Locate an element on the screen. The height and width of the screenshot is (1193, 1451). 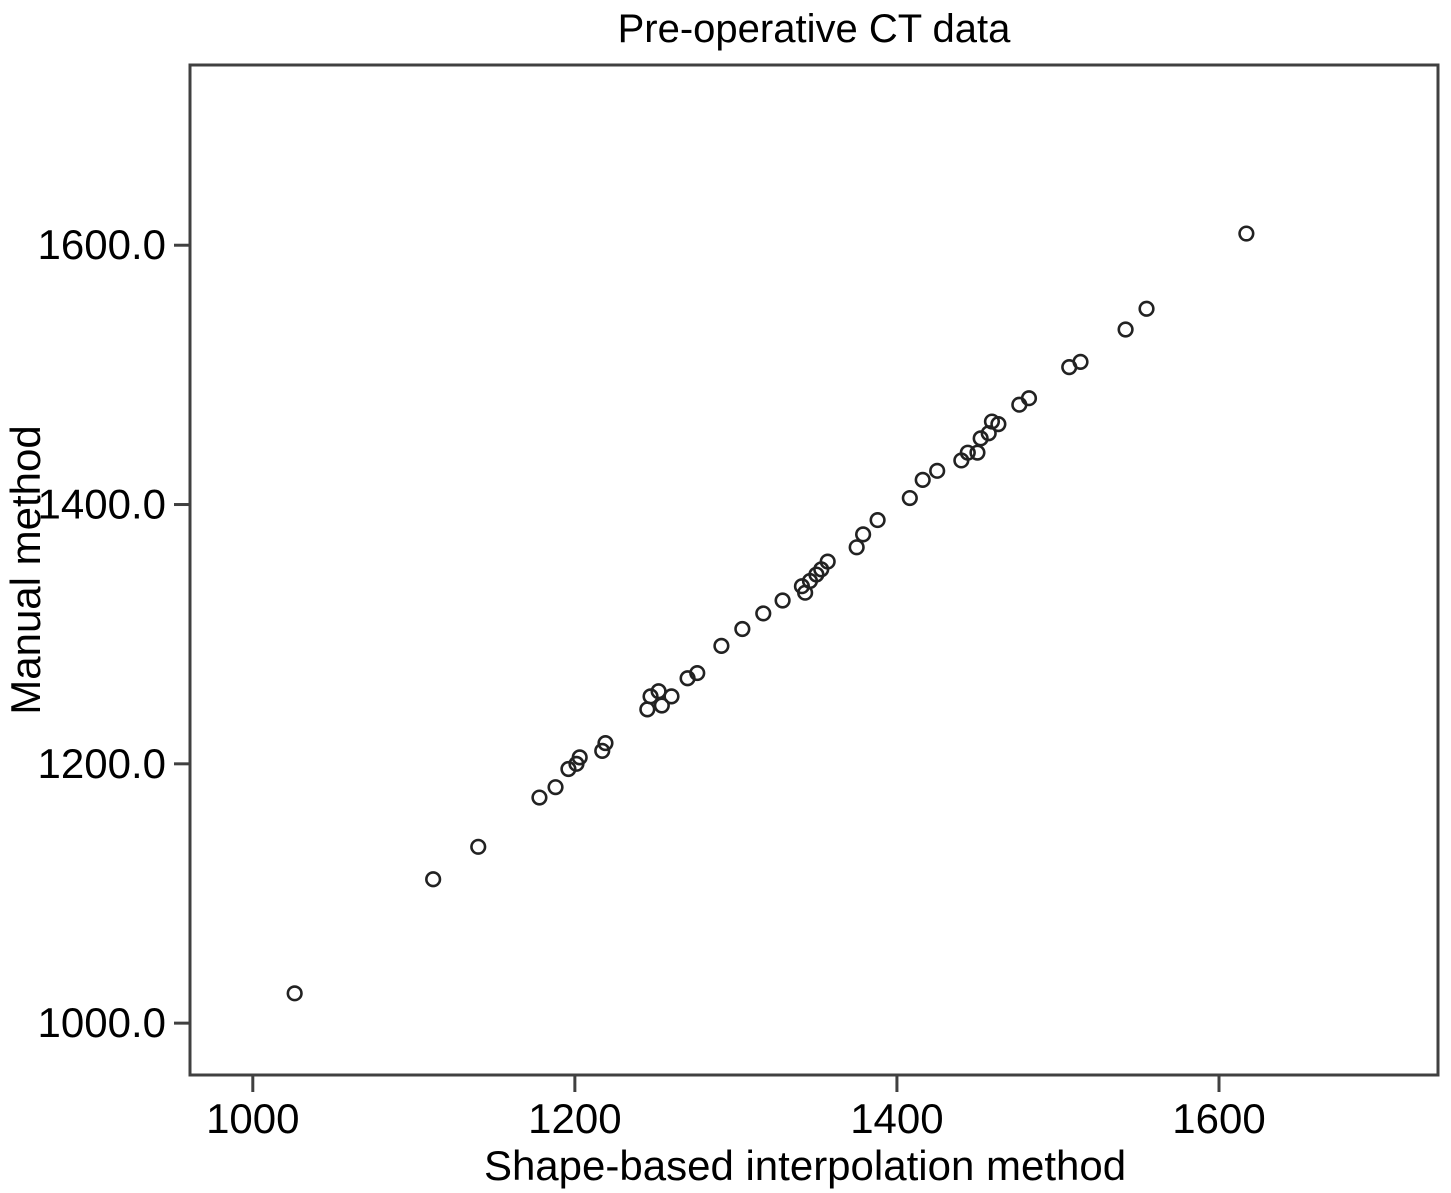
y-axis-label: Manual method is located at coordinates (25, 570).